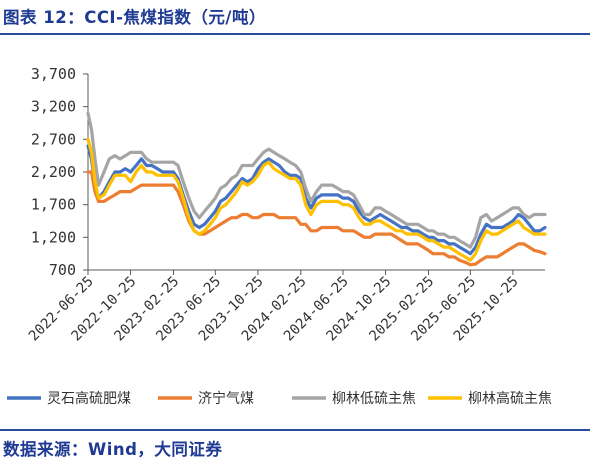  What do you see at coordinates (226, 398) in the screenshot?
I see `legend-label-2: 济宁气煤` at bounding box center [226, 398].